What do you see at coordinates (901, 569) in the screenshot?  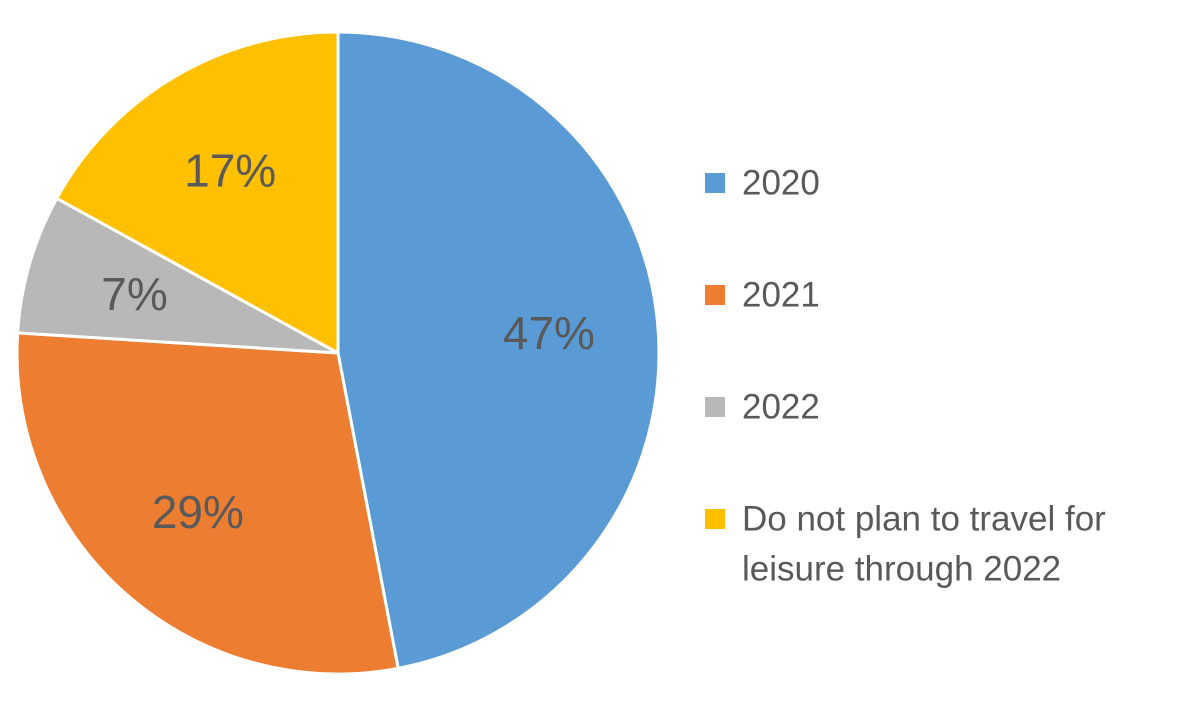 I see `legend-label-3-line-1: leisure through 2022` at bounding box center [901, 569].